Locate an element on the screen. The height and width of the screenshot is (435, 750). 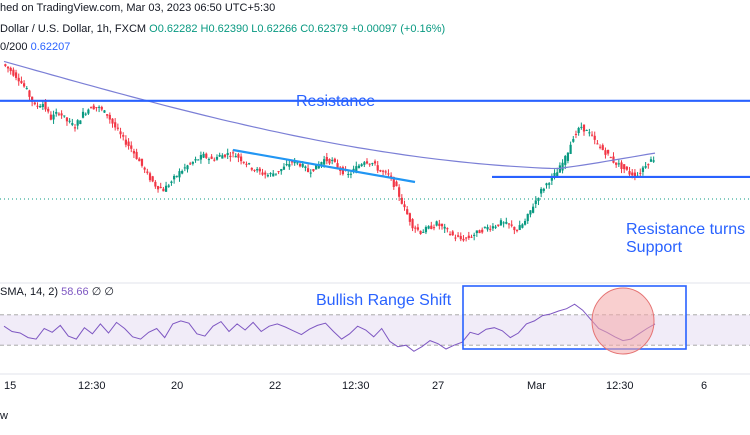
support-label-line2: Support is located at coordinates (654, 247).